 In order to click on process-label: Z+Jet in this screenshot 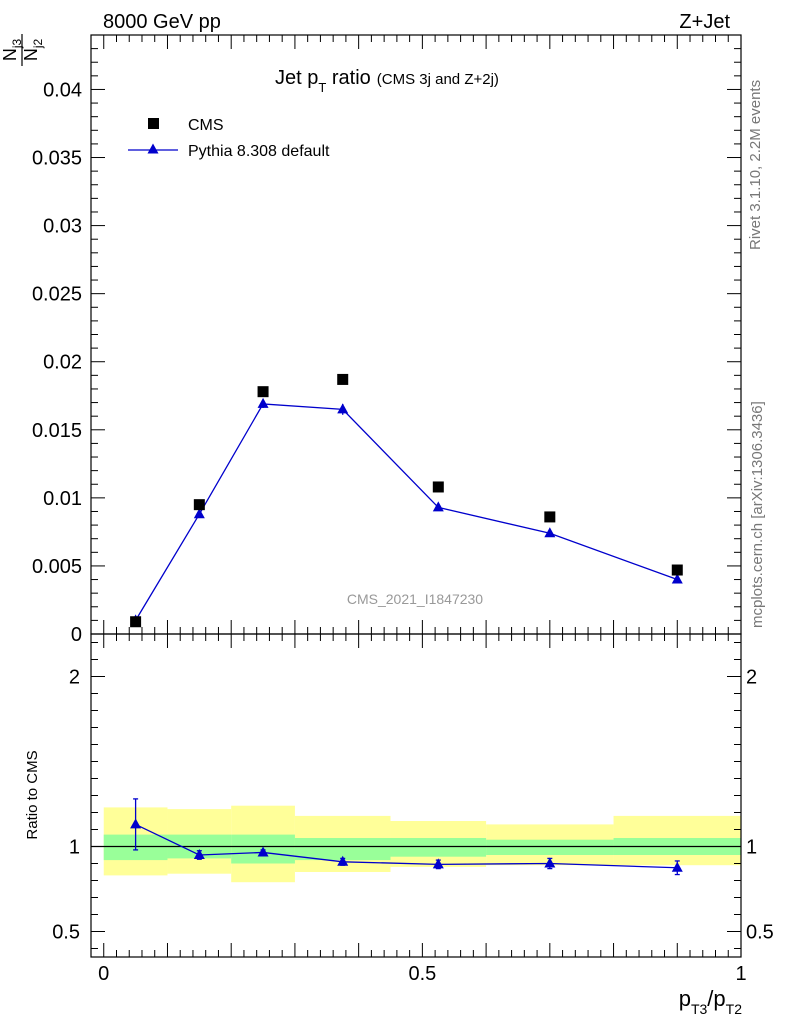, I will do `click(704, 22)`.